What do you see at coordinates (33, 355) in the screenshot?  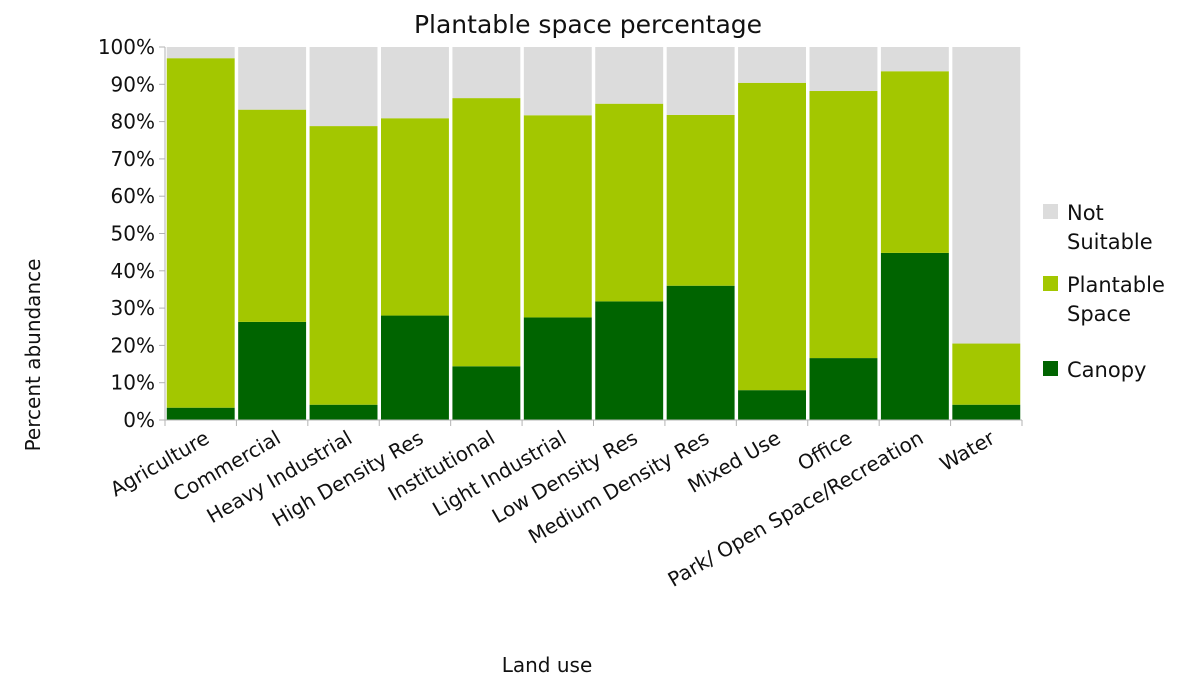 I see `y-axis-label: Percent abundance` at bounding box center [33, 355].